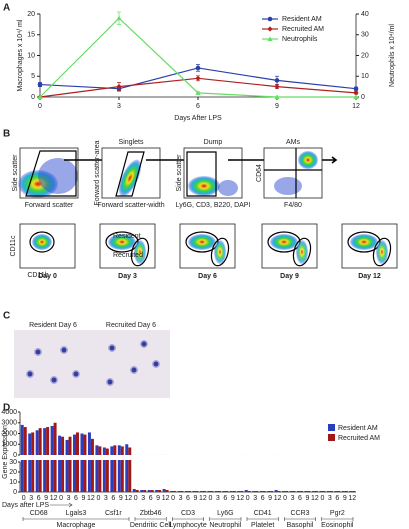 Image resolution: width=409 pixels, height=529 pixels. I want to click on gene-label: Csf1r, so click(113, 513).